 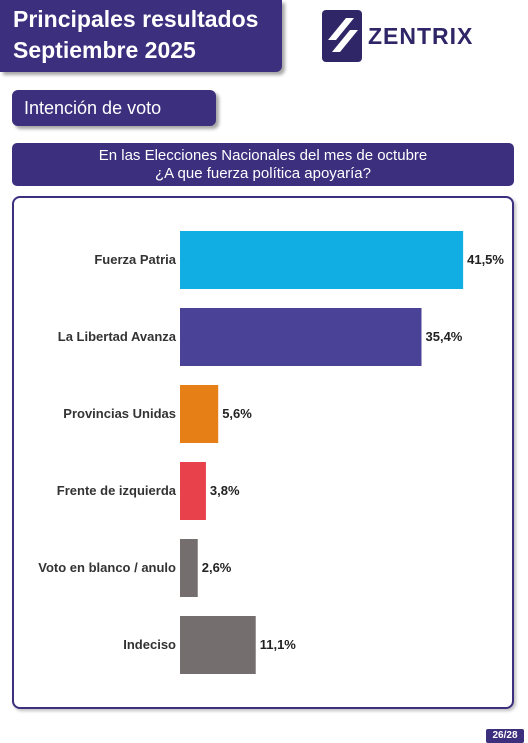 What do you see at coordinates (278, 644) in the screenshot?
I see `value-label-indeciso: 11,1%` at bounding box center [278, 644].